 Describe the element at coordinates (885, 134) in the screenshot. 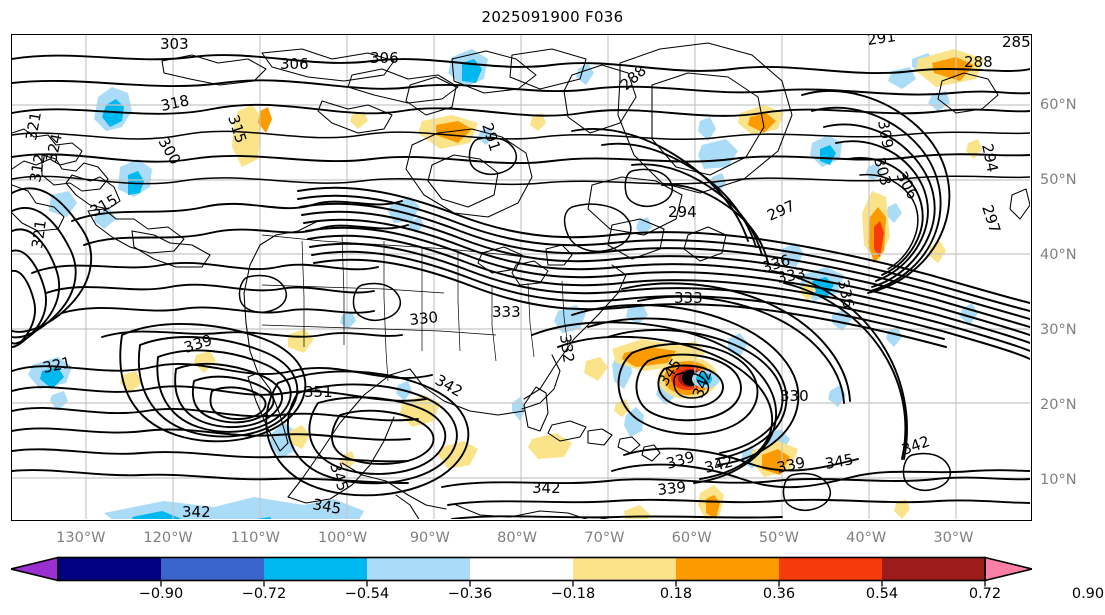

I see `svg-text: 309` at that location.